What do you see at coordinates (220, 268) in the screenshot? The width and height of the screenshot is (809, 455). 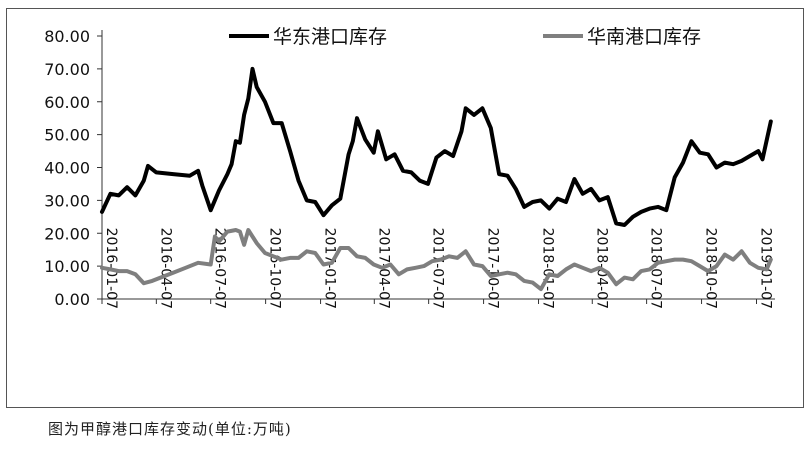 I see `x-tick-label: 2016-07-07` at bounding box center [220, 268].